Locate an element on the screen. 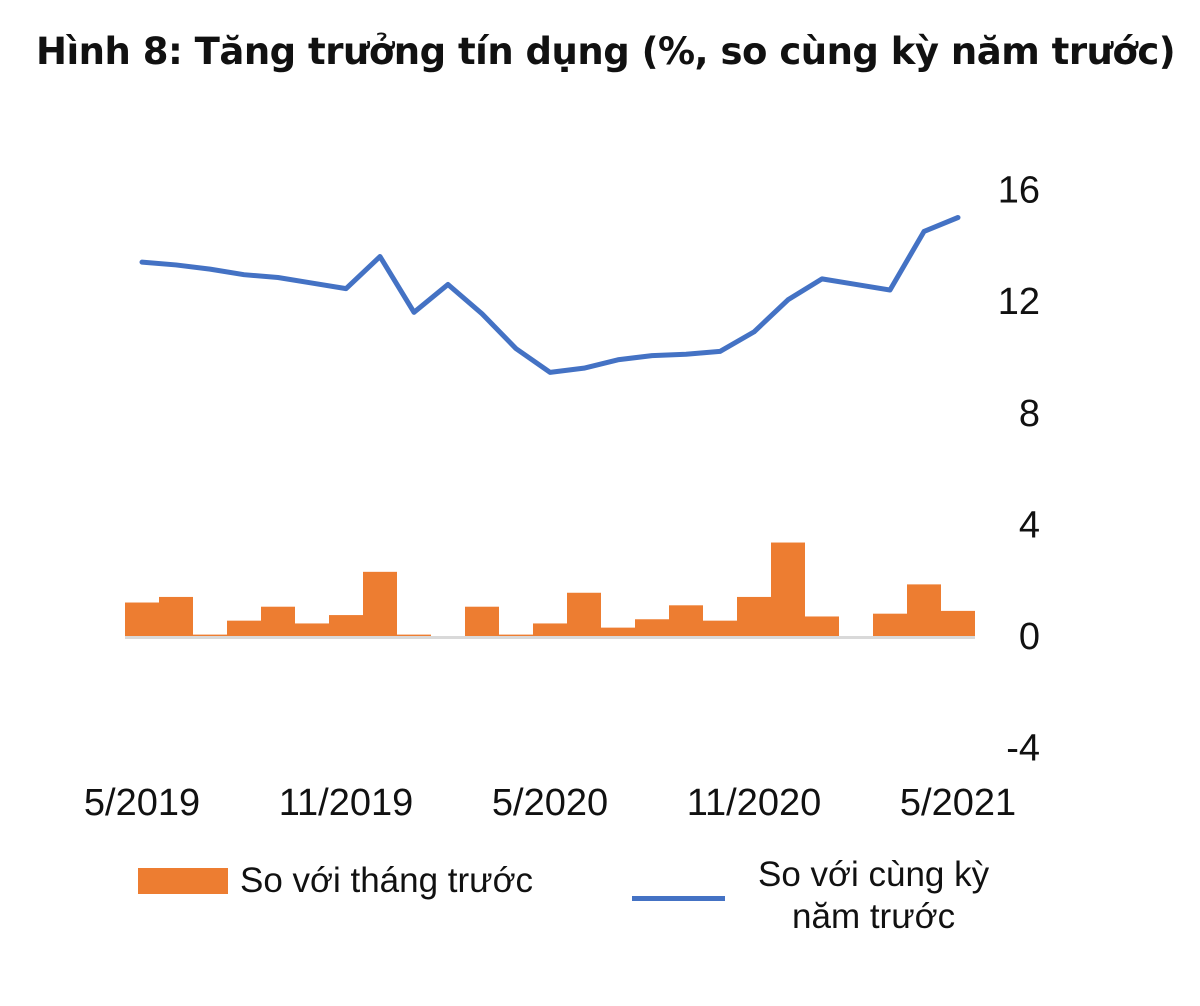 Image resolution: width=1200 pixels, height=1006 pixels. legend-line-swatch is located at coordinates (678, 898).